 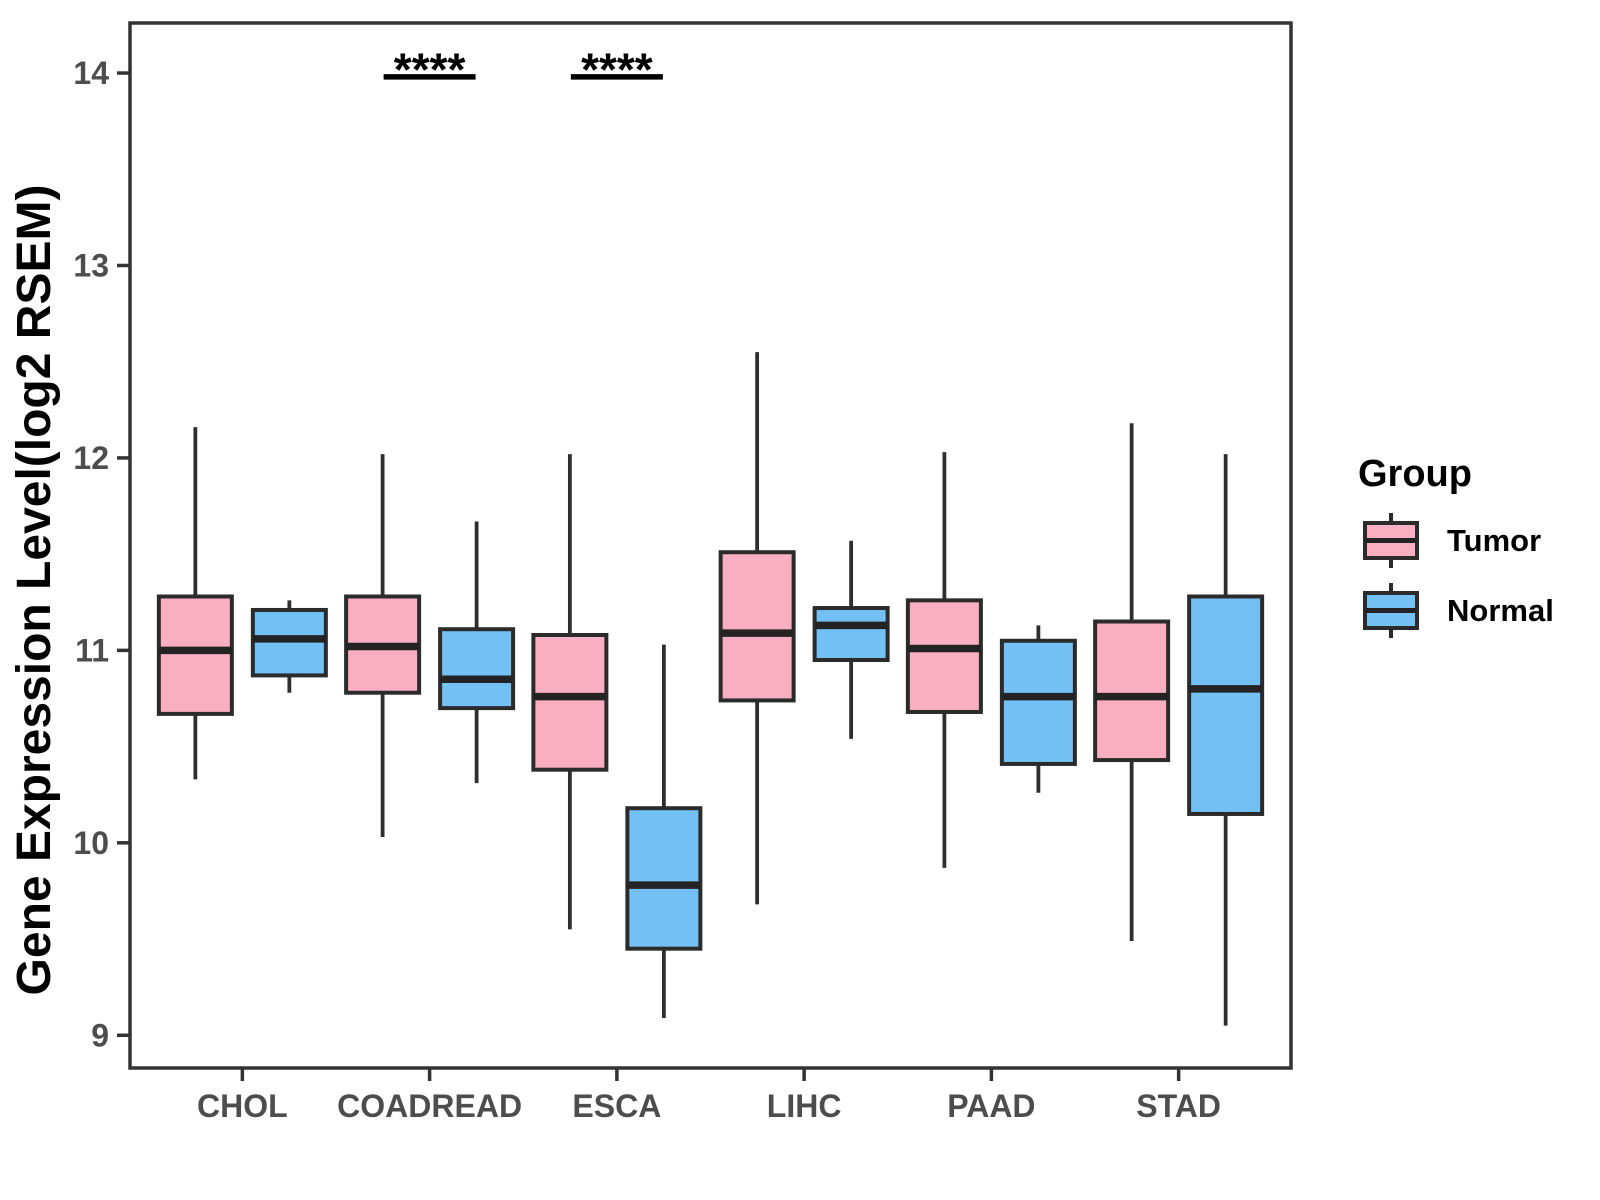 What do you see at coordinates (1178, 1106) in the screenshot?
I see `x-tick-label: STAD` at bounding box center [1178, 1106].